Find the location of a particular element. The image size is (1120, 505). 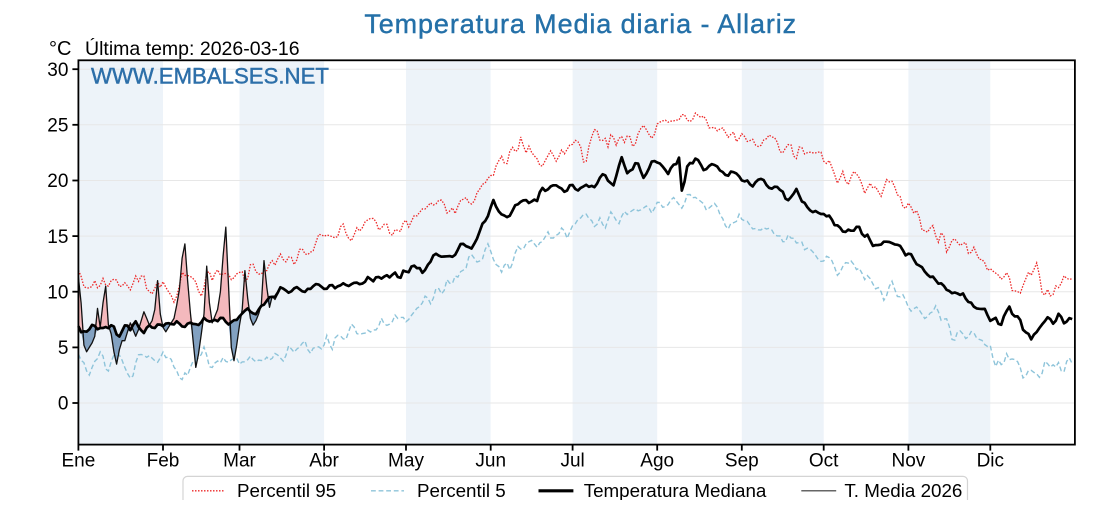

svg-text: °C is located at coordinates (60, 49).